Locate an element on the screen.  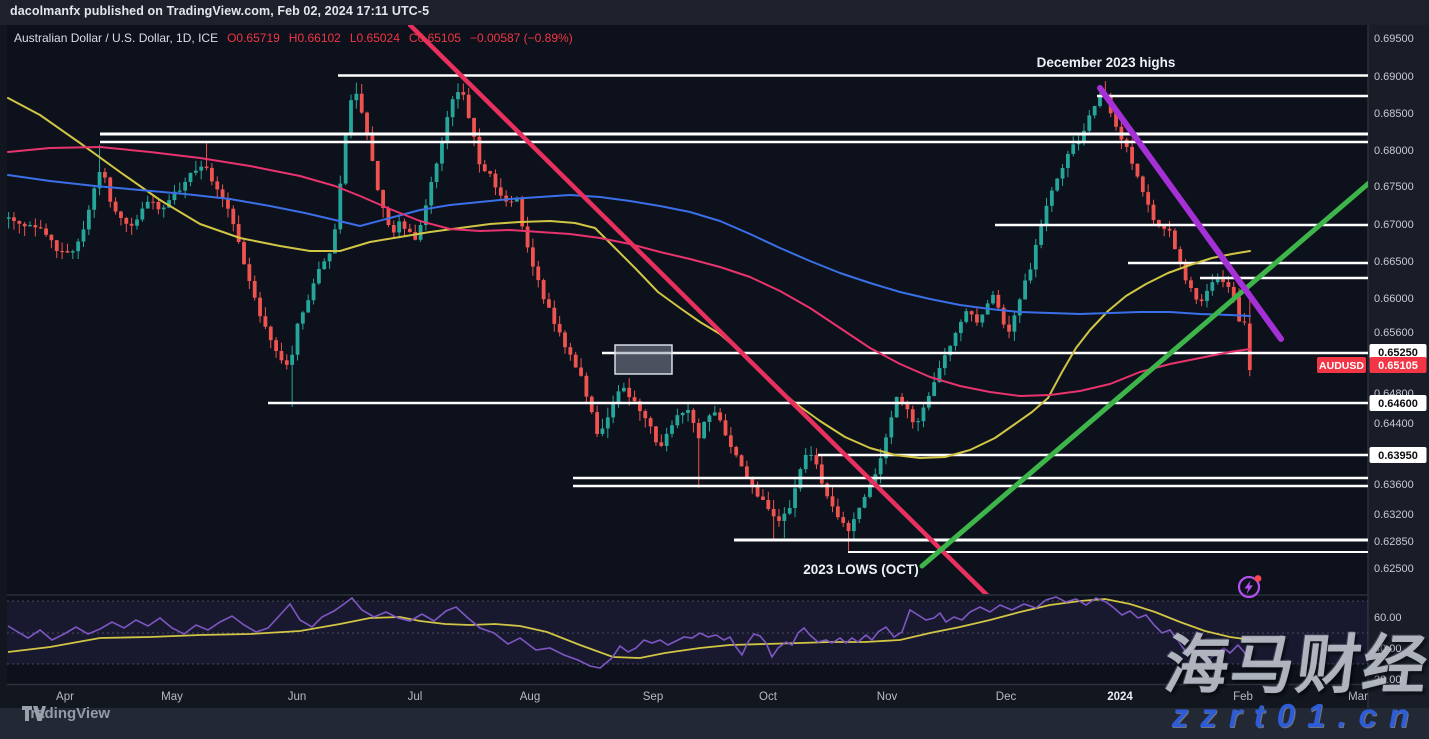
price-tick-label: 0.67500 is located at coordinates (1394, 187).